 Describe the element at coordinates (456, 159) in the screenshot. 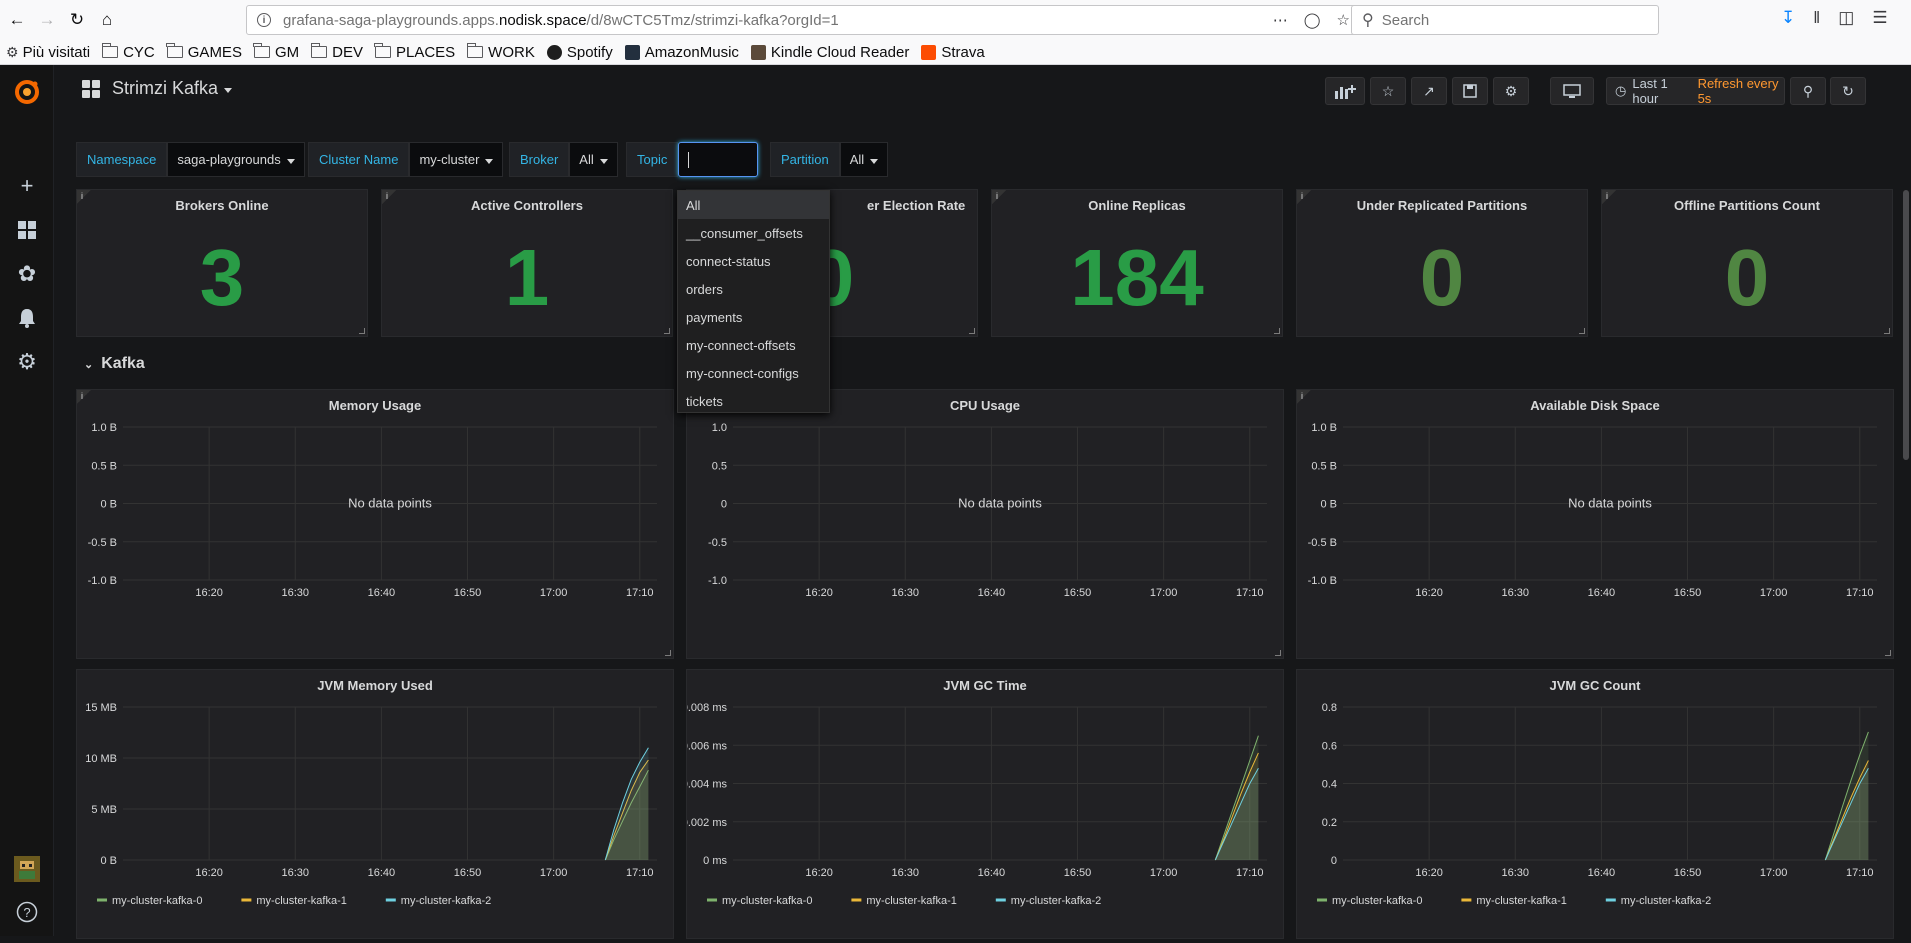

I see `var-cluster-select: my-cluster` at that location.